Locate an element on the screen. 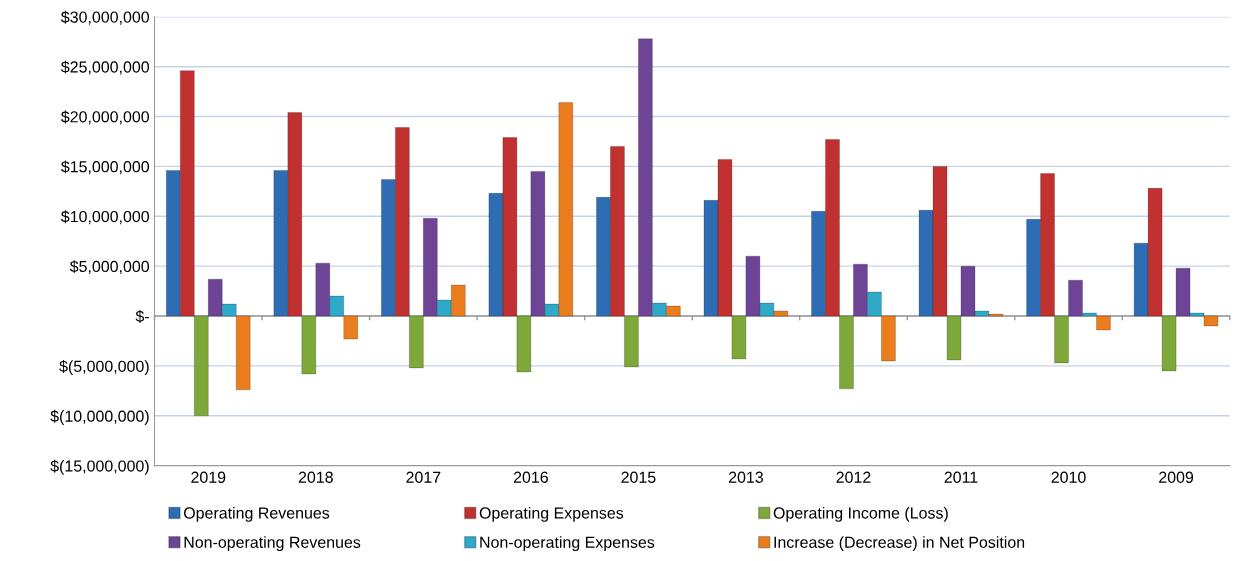  y-tick-label: $25,000,000 is located at coordinates (105, 67).